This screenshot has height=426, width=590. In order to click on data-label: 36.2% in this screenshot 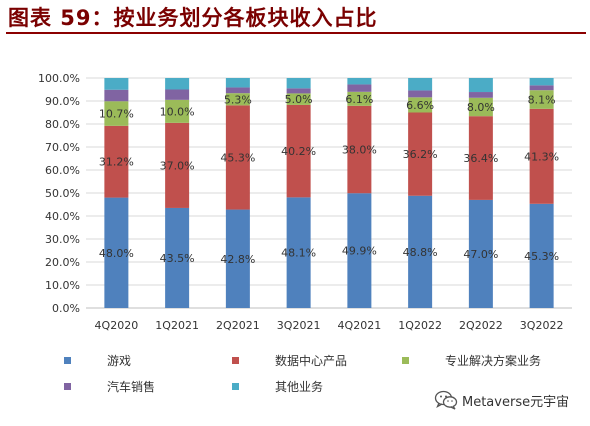, I will do `click(420, 154)`.